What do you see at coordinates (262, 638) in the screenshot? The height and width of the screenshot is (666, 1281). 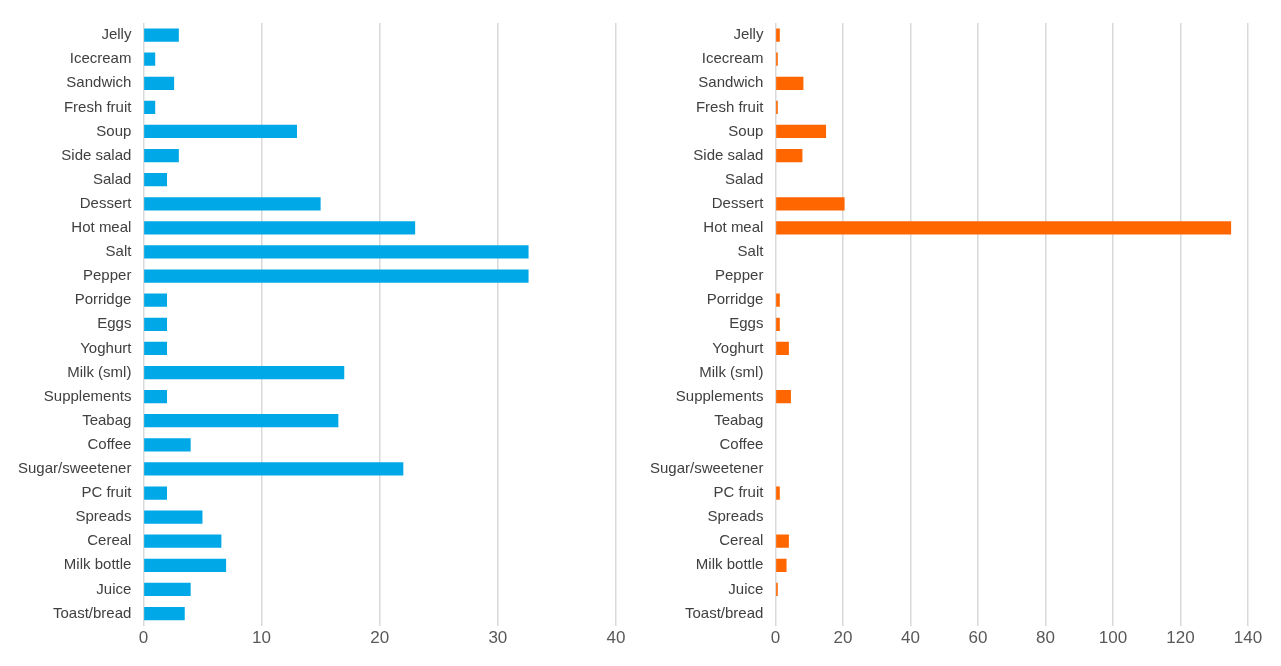 I see `x-tick-label: 10` at bounding box center [262, 638].